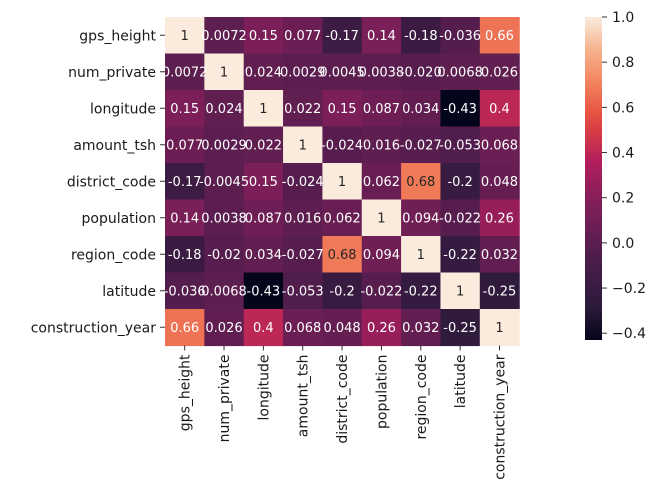 The width and height of the screenshot is (667, 496). Describe the element at coordinates (303, 72) in the screenshot. I see `cell-annotation: 0.0029` at that location.